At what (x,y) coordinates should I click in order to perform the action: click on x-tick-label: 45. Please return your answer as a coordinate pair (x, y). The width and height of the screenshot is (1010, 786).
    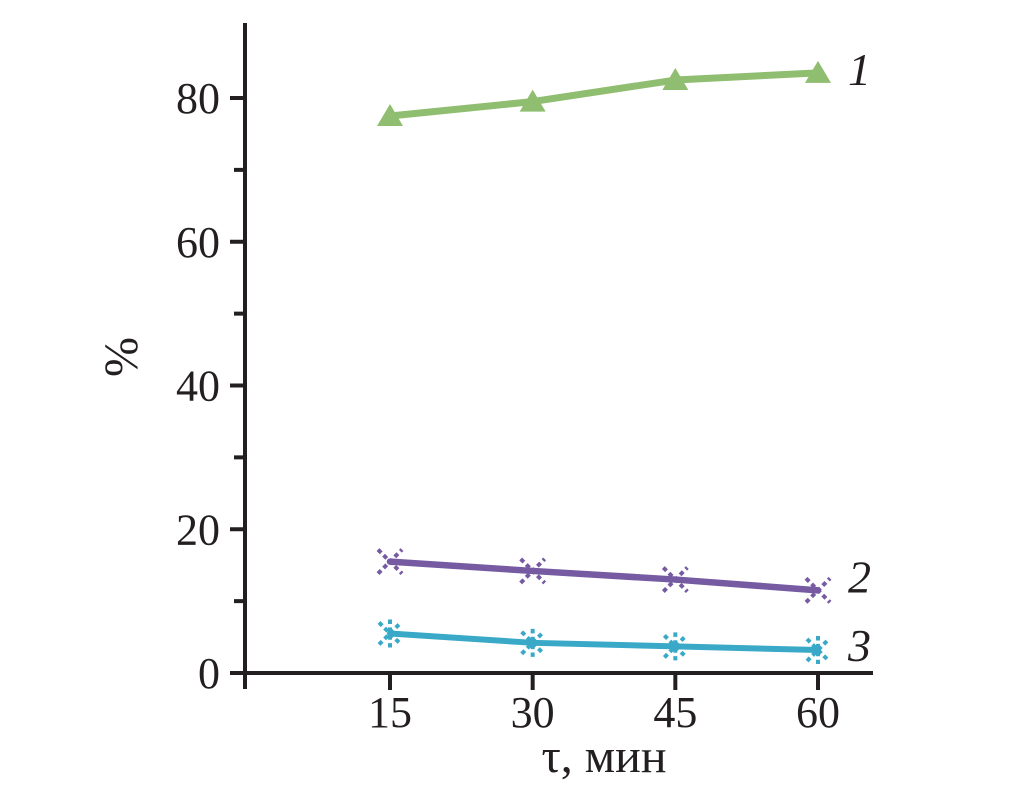
    Looking at the image, I should click on (675, 712).